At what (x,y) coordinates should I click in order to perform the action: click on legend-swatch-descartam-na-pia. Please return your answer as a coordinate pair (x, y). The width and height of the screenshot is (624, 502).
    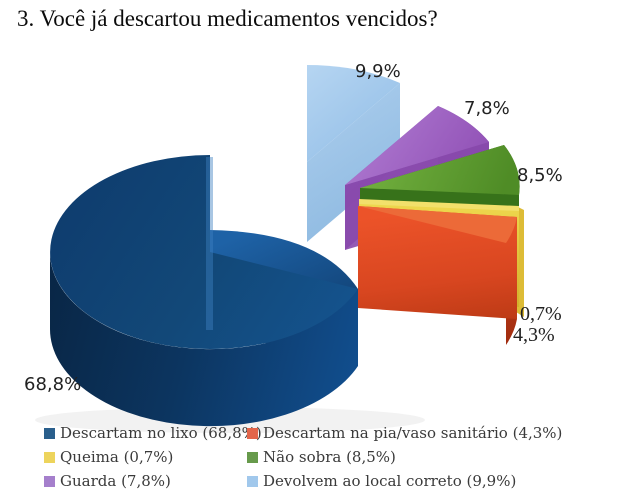
    Looking at the image, I should click on (252, 433).